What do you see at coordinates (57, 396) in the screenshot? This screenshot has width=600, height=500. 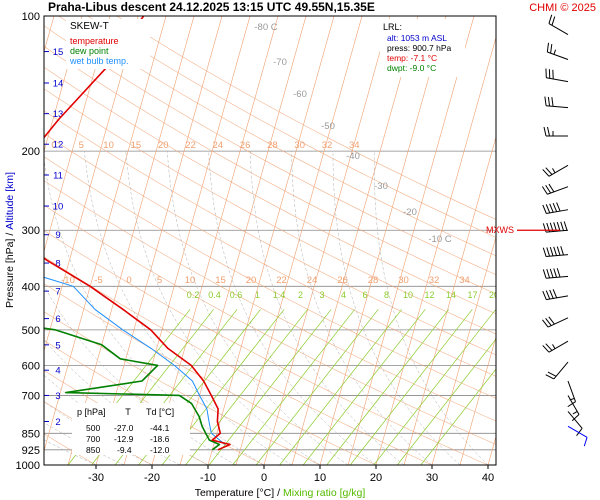 I see `altitude-tick-label: 3` at bounding box center [57, 396].